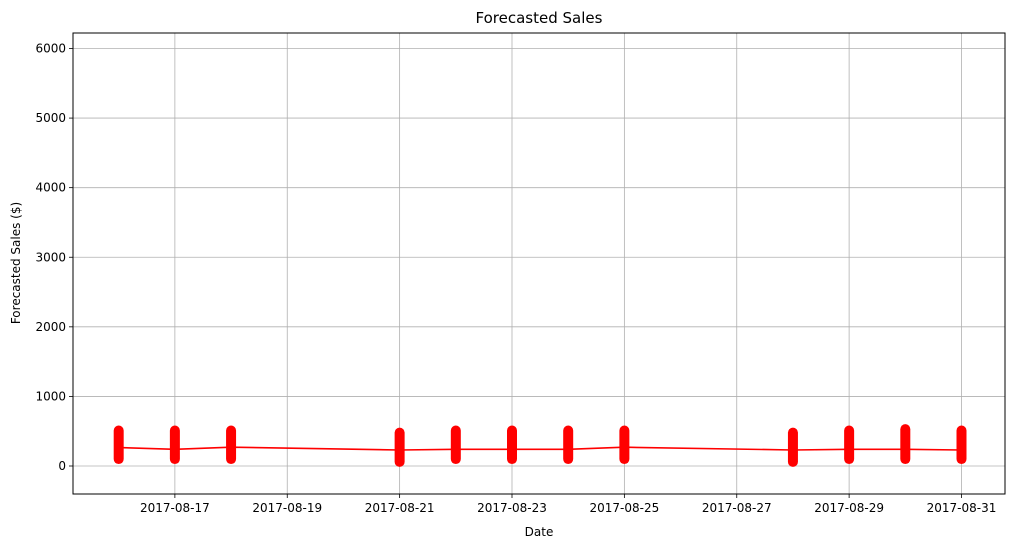  Describe the element at coordinates (50, 257) in the screenshot. I see `y-tick-label: 3000` at that location.